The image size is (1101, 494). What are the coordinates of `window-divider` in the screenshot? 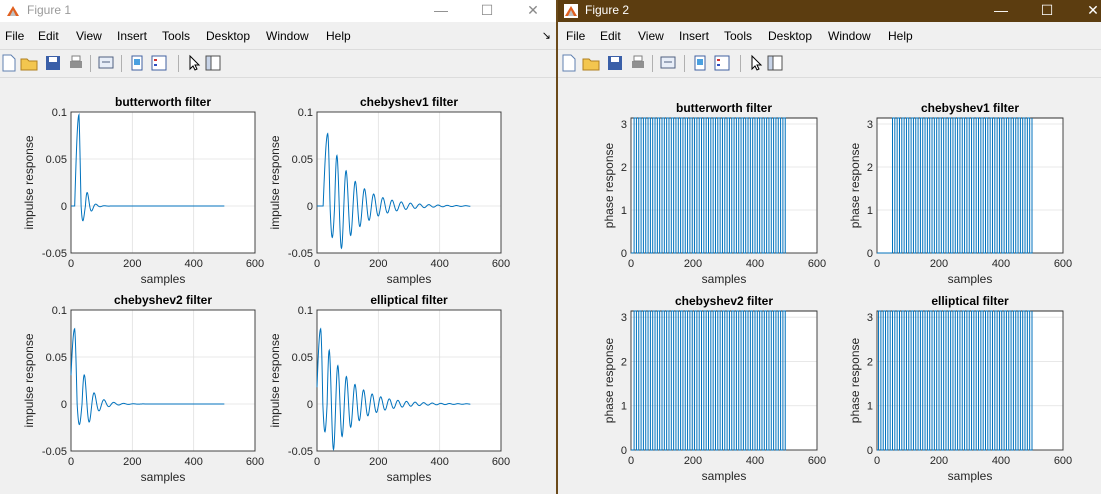 It's located at (557, 247).